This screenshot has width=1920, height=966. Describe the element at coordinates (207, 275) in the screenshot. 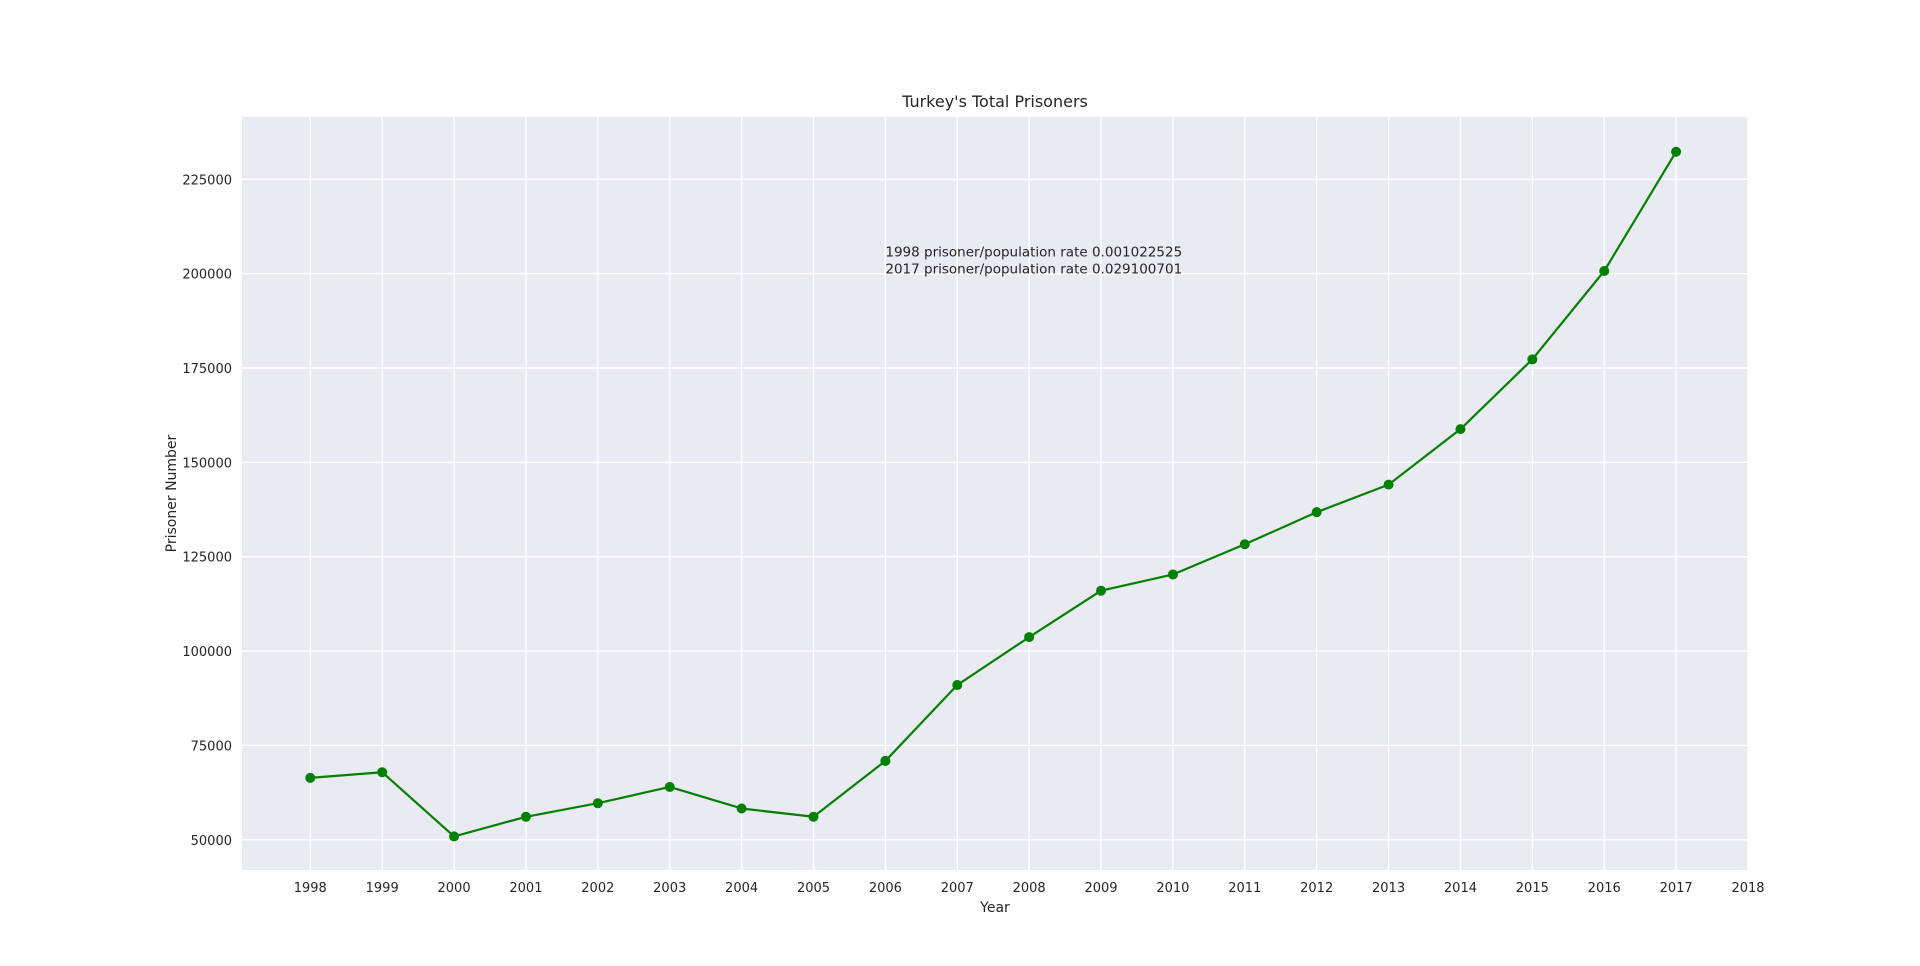

I see `y-tick-label-200000: 200000` at that location.